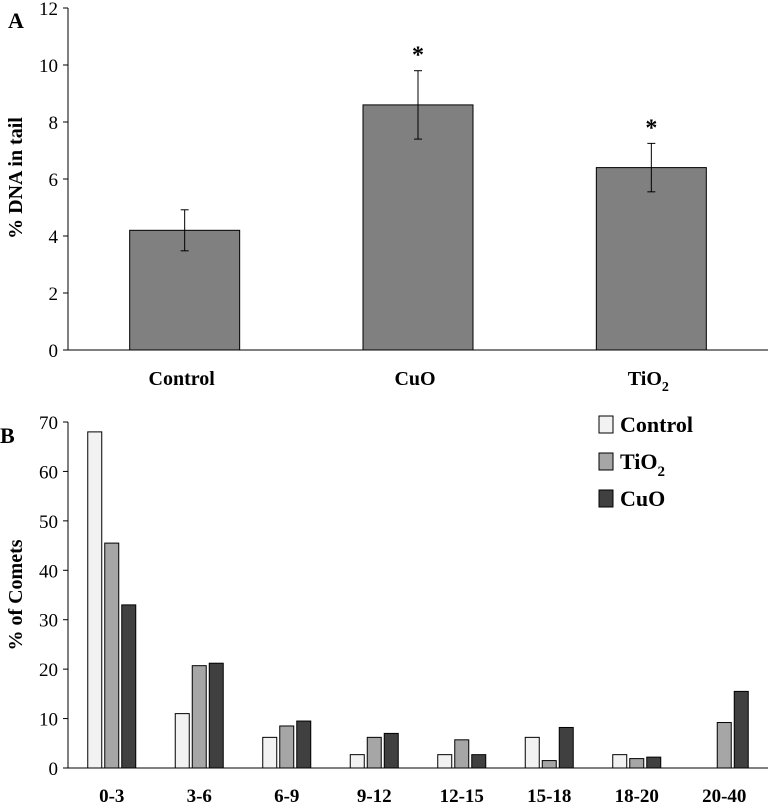 The width and height of the screenshot is (768, 809). I want to click on panel-a-y-tick-label: 8, so click(54, 123).